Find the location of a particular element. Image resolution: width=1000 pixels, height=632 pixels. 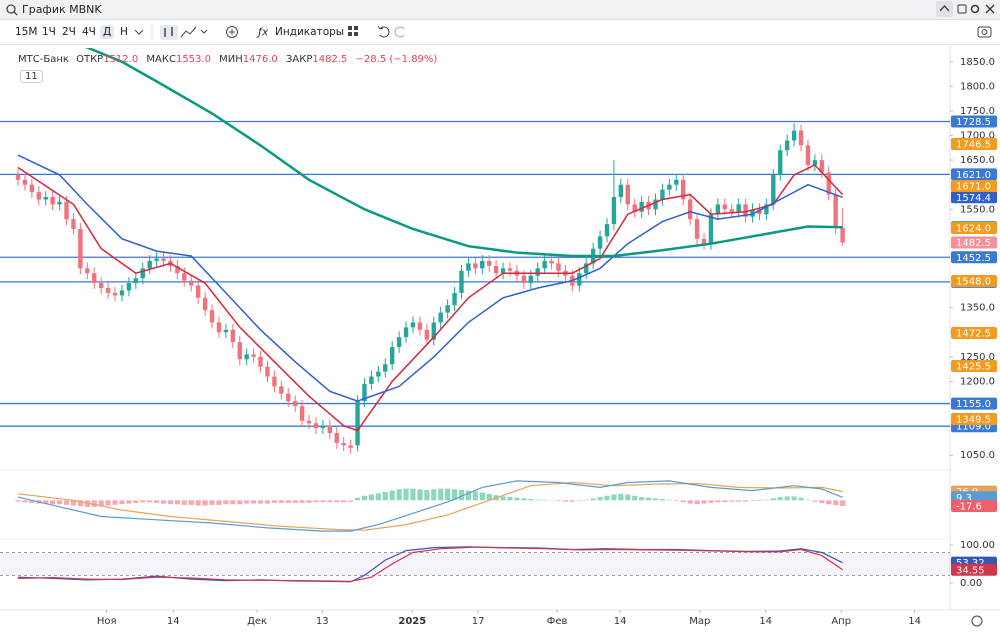

y-tick-label: 1250.0 is located at coordinates (977, 357).